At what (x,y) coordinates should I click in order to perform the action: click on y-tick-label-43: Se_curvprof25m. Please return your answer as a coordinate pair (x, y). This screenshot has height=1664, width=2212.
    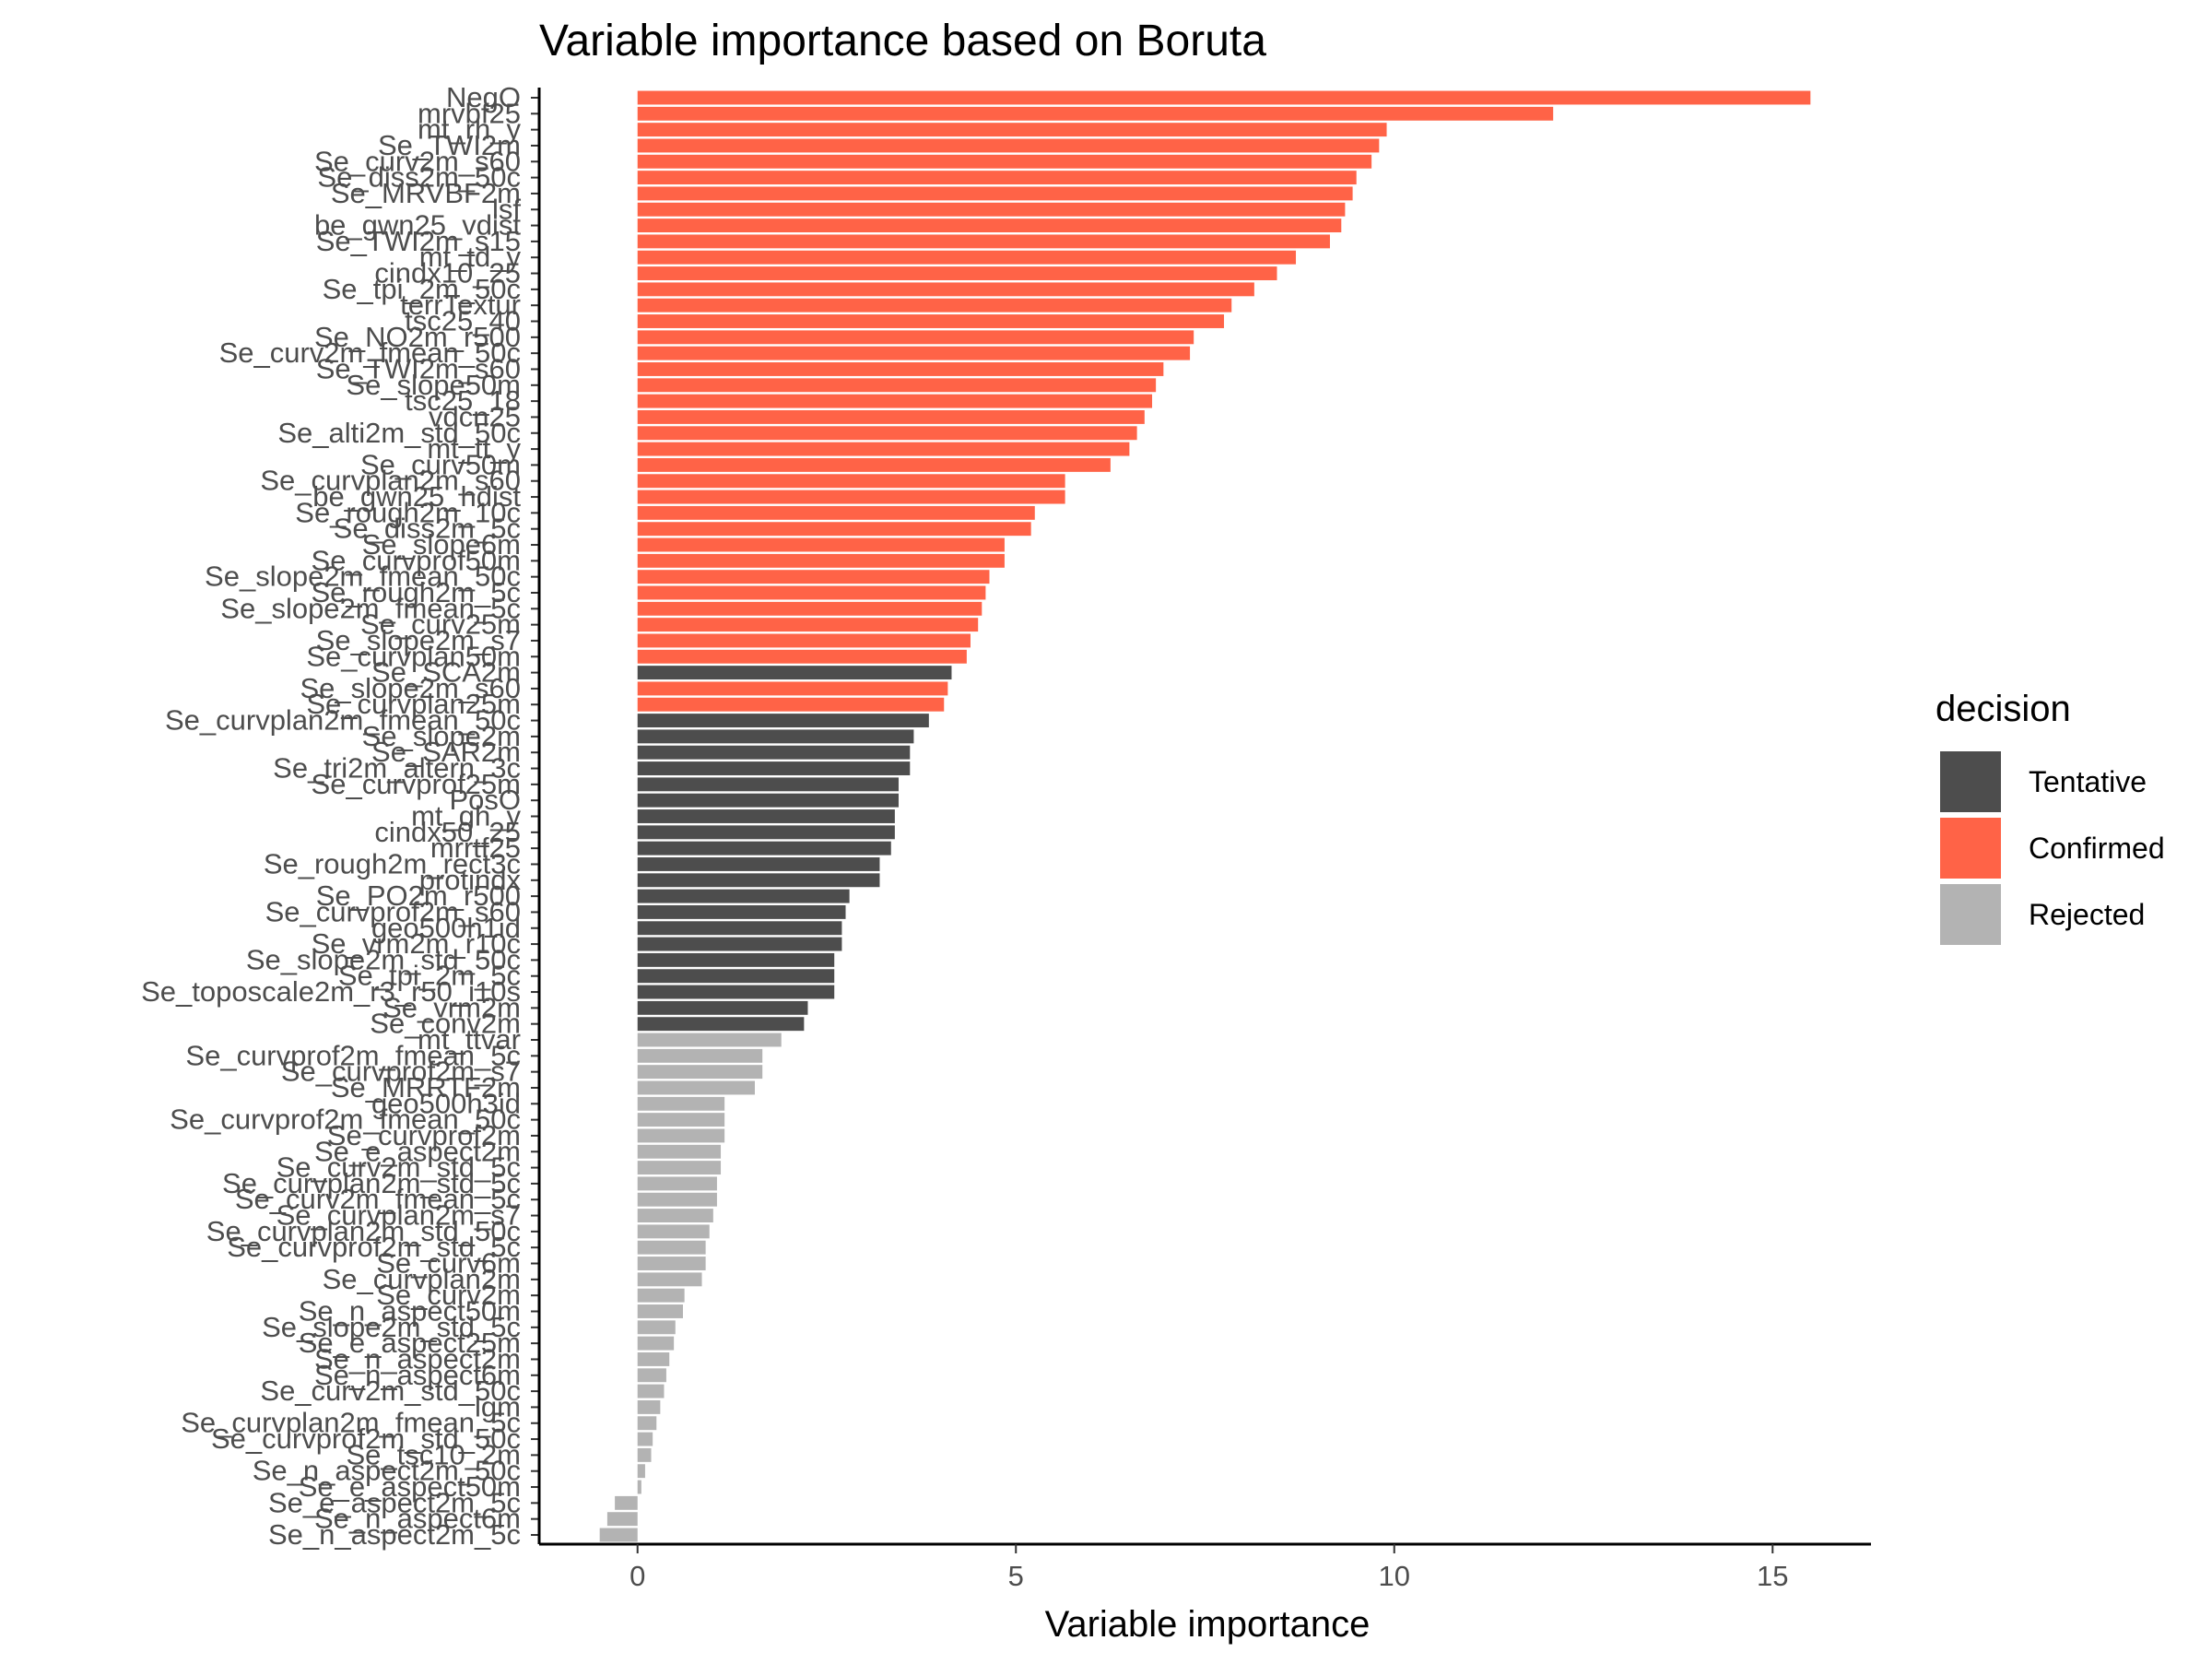
    Looking at the image, I should click on (416, 784).